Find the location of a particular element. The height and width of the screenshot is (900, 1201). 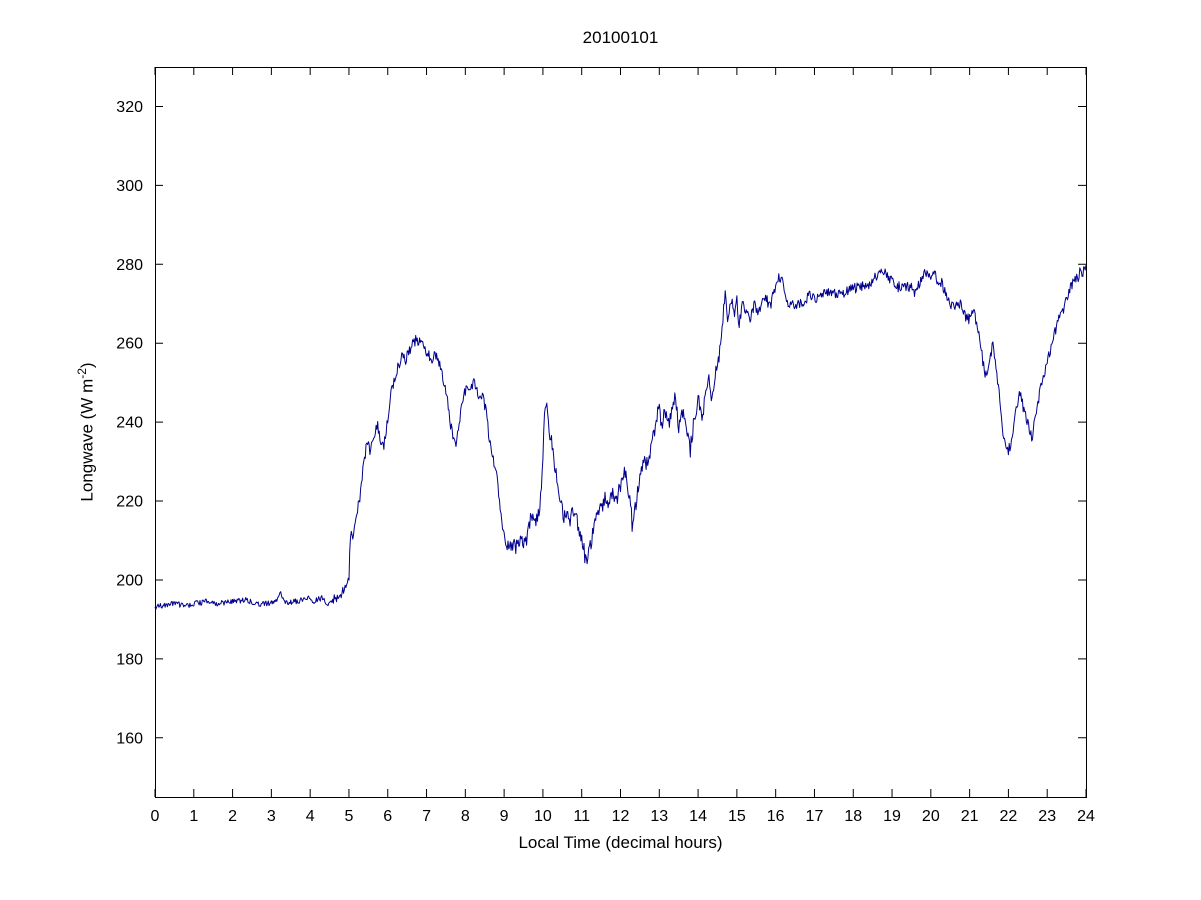

x-tick-label: 17 is located at coordinates (815, 816).